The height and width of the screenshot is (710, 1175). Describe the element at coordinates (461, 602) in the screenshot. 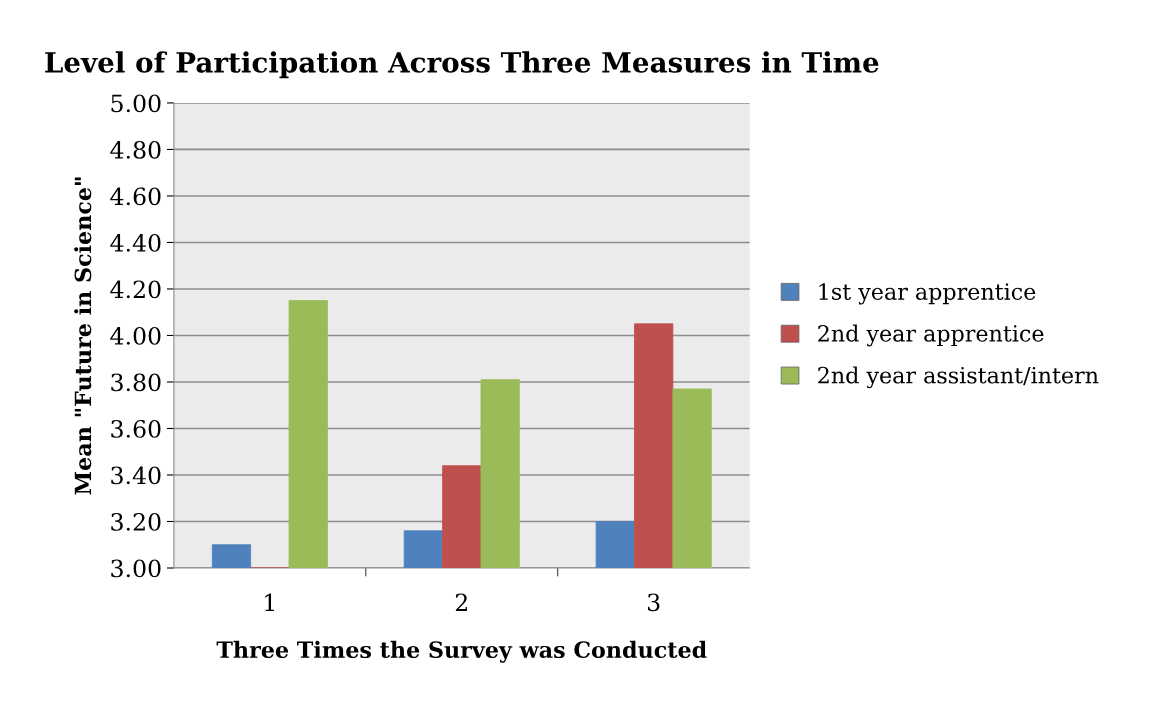

I see `x-tick-label: 2` at that location.